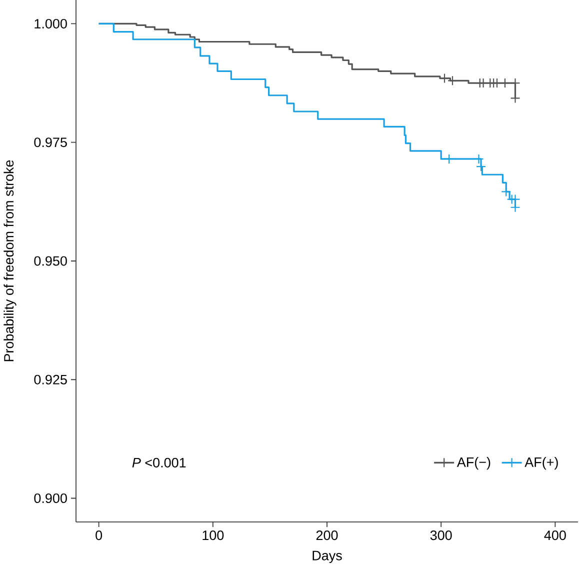 This screenshot has height=572, width=579. Describe the element at coordinates (99, 535) in the screenshot. I see `x-tick-label: 0` at that location.